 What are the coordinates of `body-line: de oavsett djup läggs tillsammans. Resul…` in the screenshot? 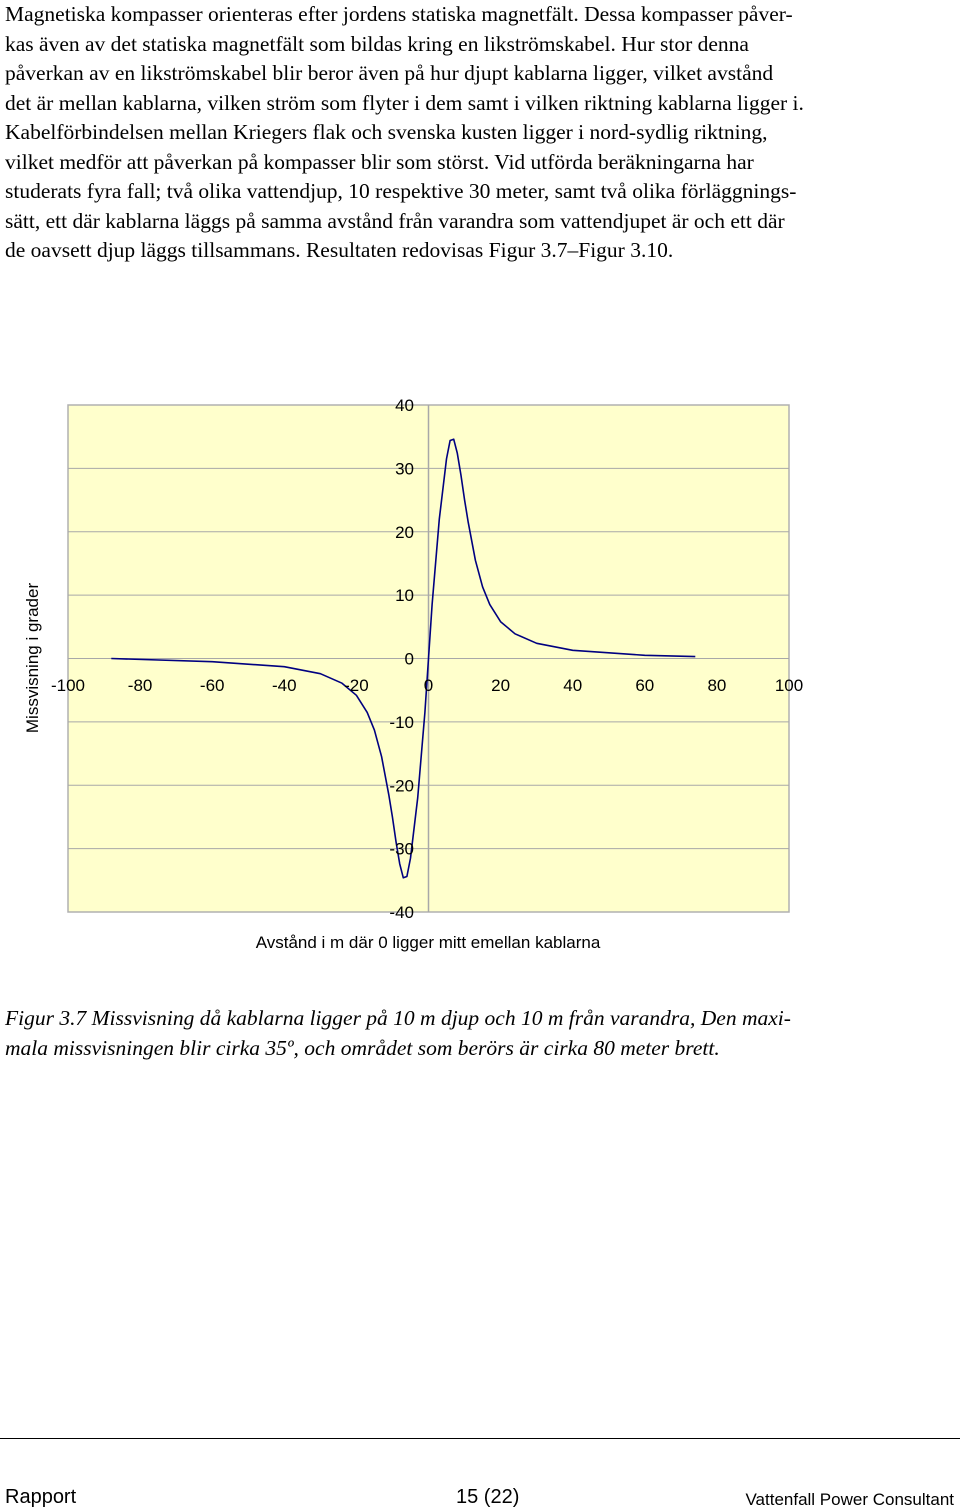 It's located at (339, 250).